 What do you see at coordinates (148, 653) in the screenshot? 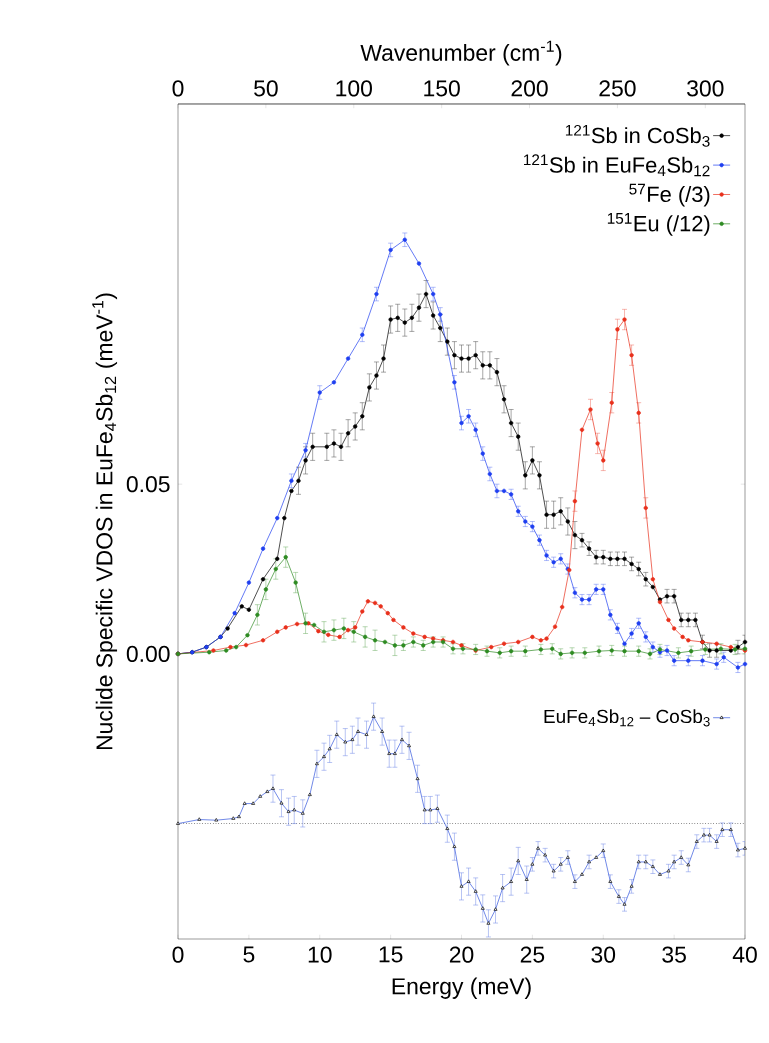
I see `y-tick-label: 0.00` at bounding box center [148, 653].